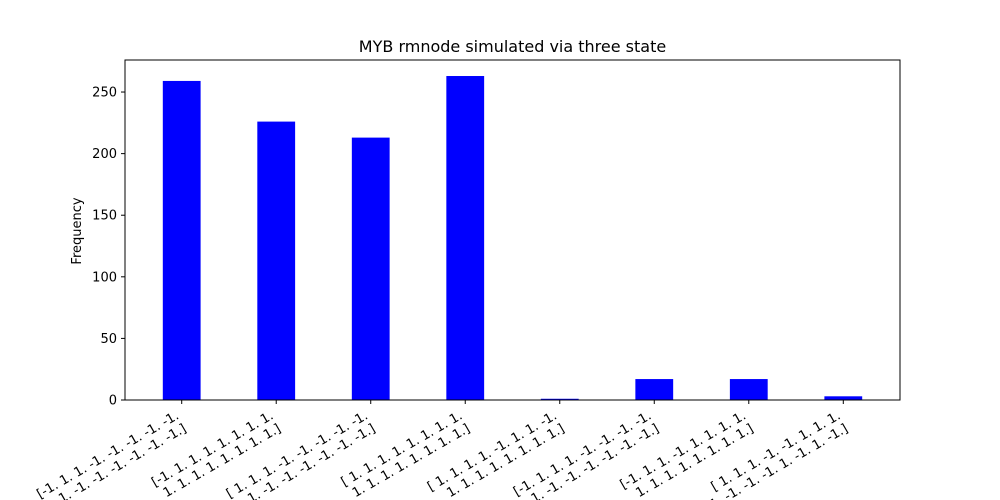 The height and width of the screenshot is (500, 1000). Describe the element at coordinates (108, 339) in the screenshot. I see `y-tick-label-1: 50` at that location.